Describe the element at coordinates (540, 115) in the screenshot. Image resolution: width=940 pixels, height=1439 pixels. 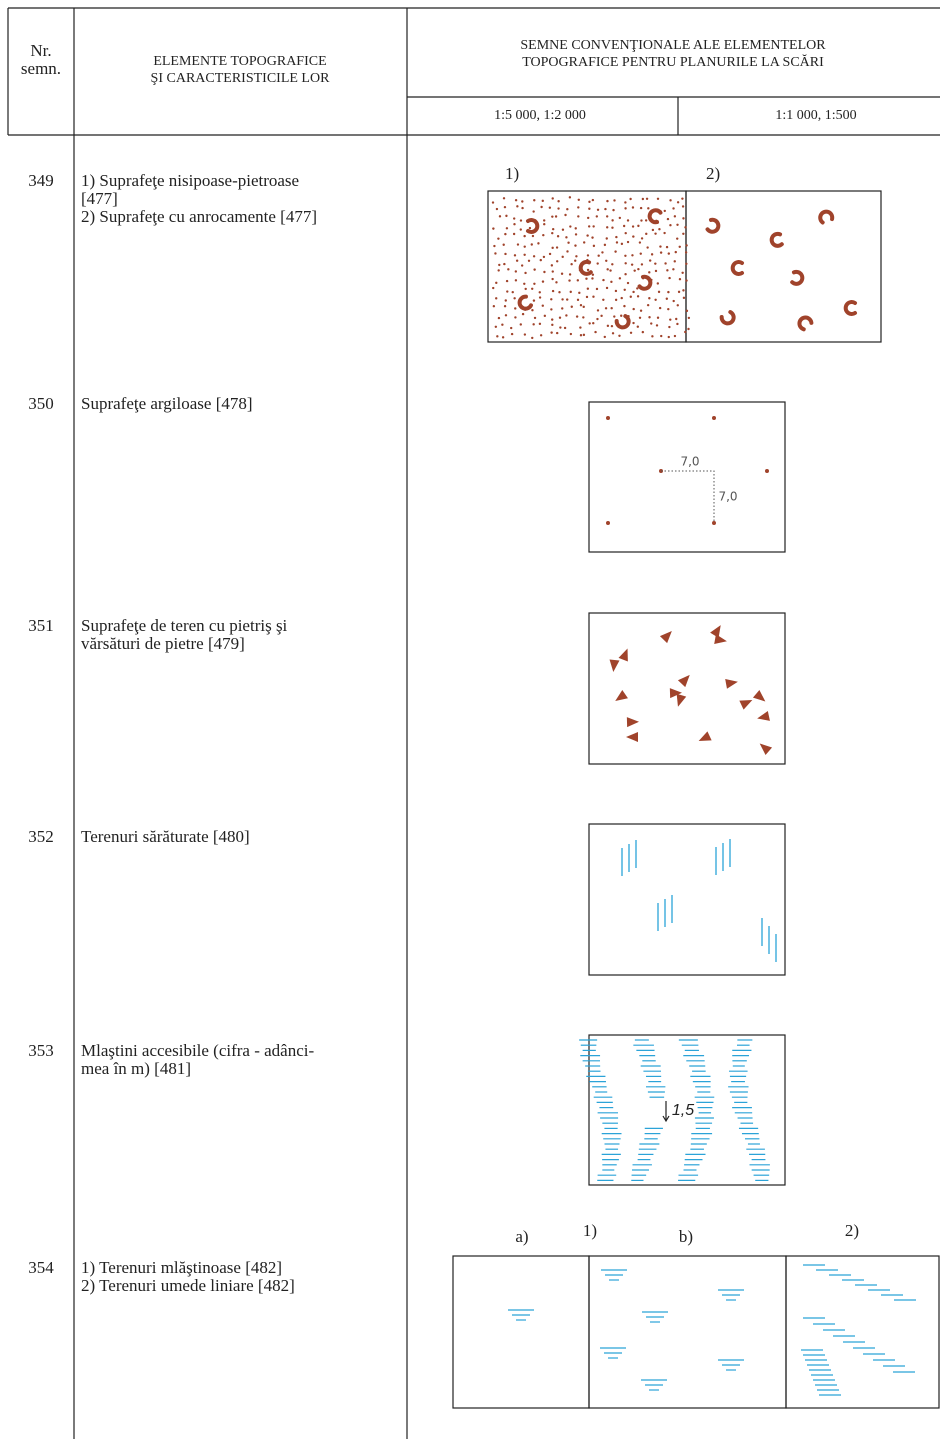
I see `header-scale: 1:5 000, 1:2 000` at that location.